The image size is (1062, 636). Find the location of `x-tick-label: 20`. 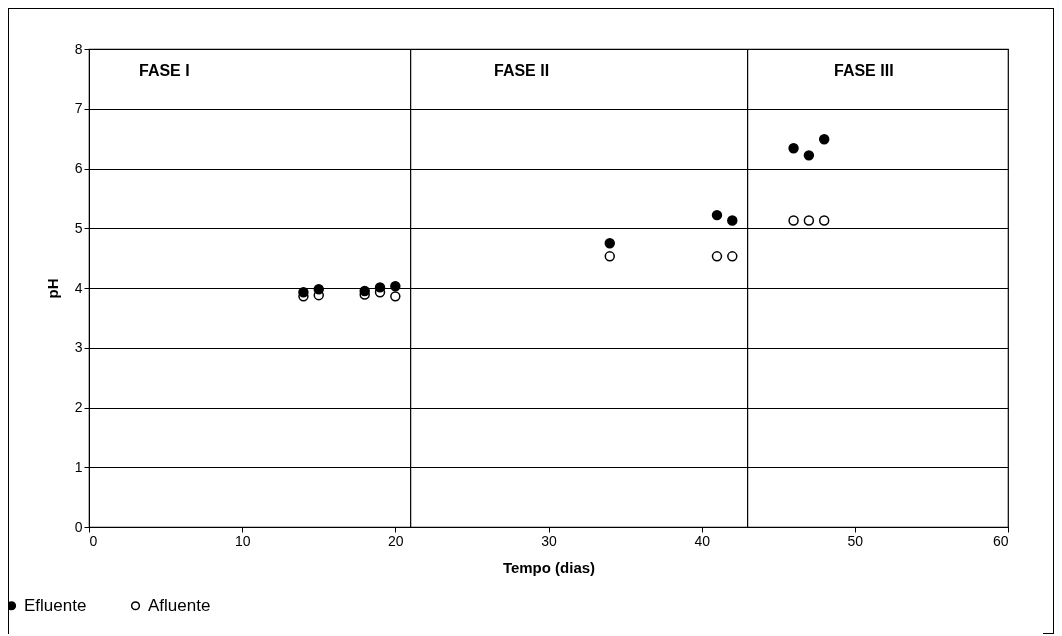

x-tick-label: 20 is located at coordinates (396, 540).